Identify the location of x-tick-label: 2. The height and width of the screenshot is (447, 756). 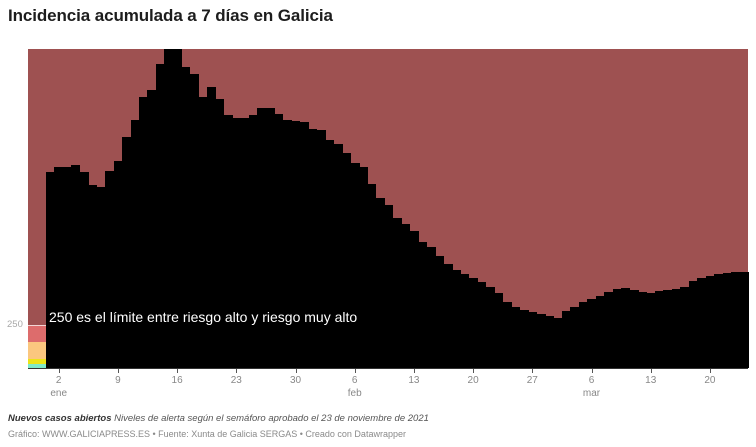
(58, 380).